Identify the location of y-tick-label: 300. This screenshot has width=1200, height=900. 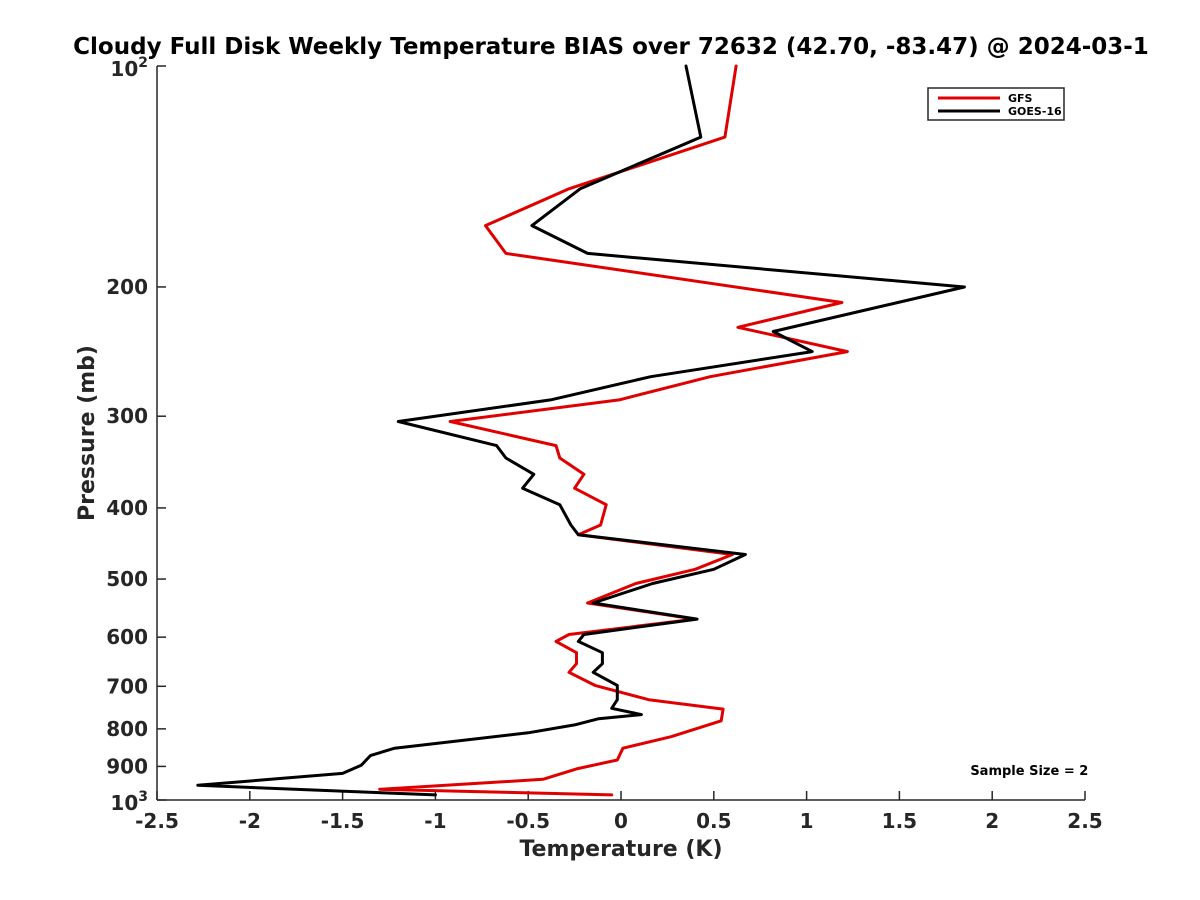
(127, 416).